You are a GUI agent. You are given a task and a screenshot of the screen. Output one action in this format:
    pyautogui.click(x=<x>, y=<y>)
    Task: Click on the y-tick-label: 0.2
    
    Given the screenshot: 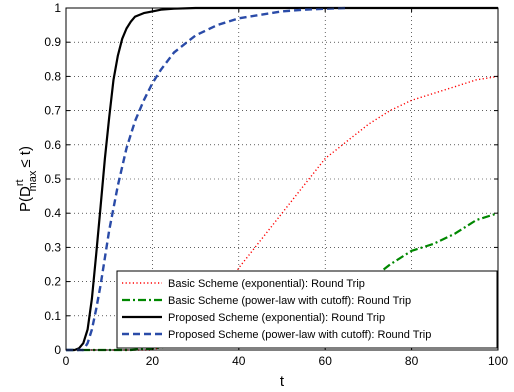 What is the action you would take?
    pyautogui.click(x=52, y=282)
    